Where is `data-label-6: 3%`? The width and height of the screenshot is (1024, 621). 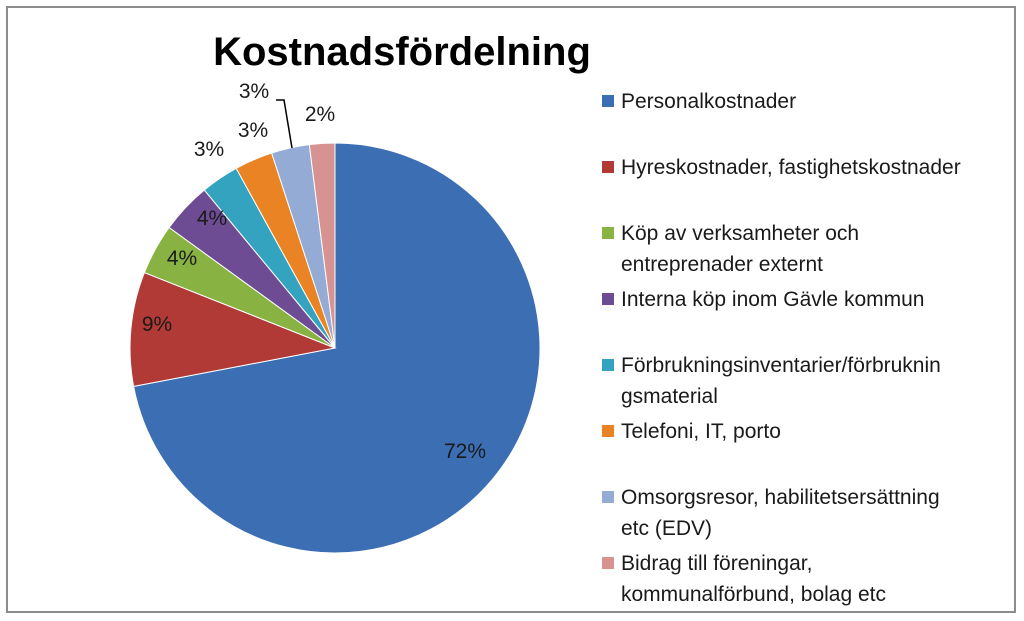
data-label-6: 3% is located at coordinates (253, 130).